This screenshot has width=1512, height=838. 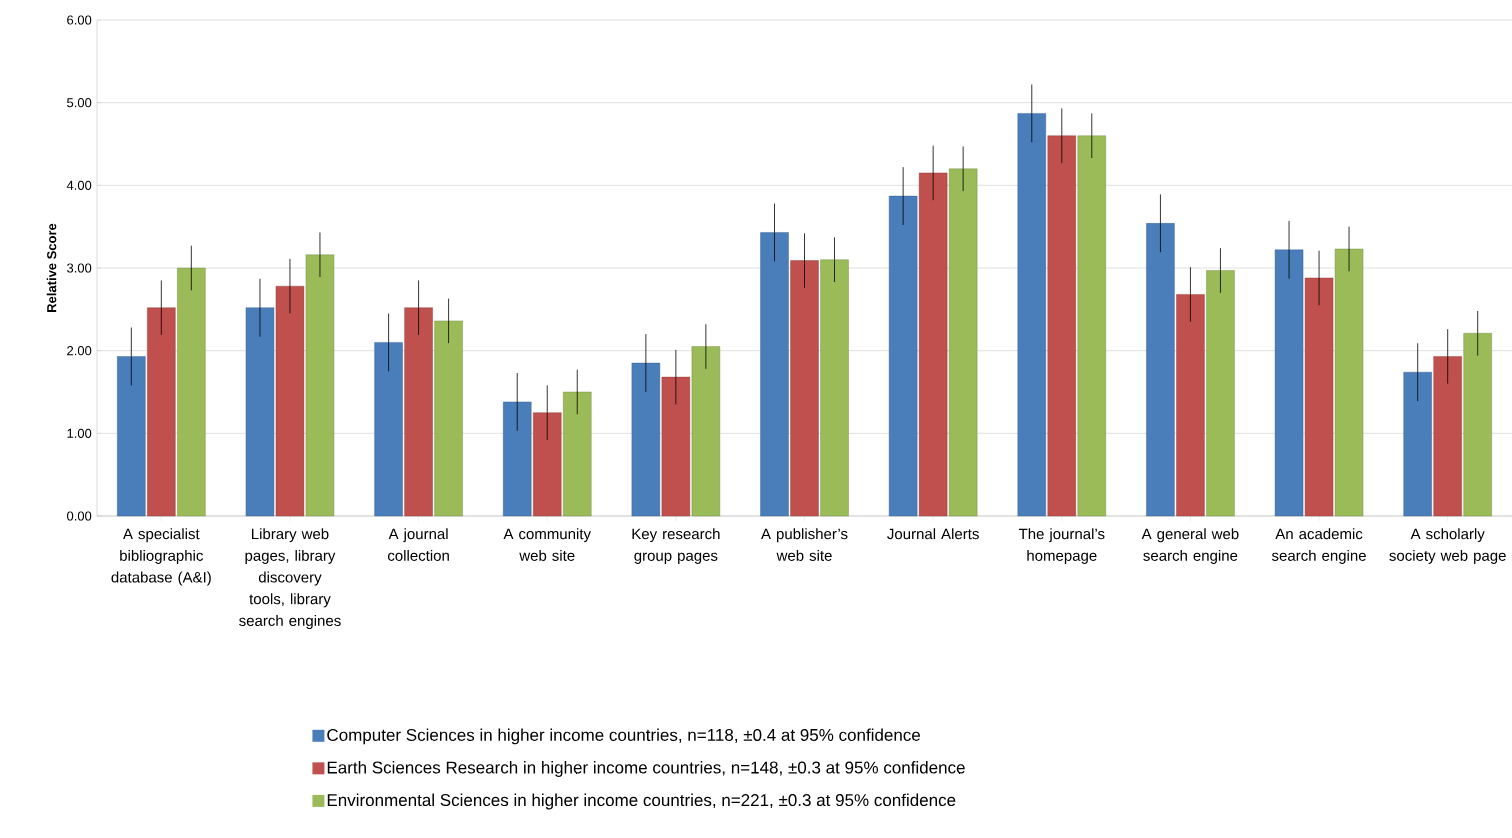 I want to click on x-tick-label: A scholarly society web page, so click(x=1447, y=546).